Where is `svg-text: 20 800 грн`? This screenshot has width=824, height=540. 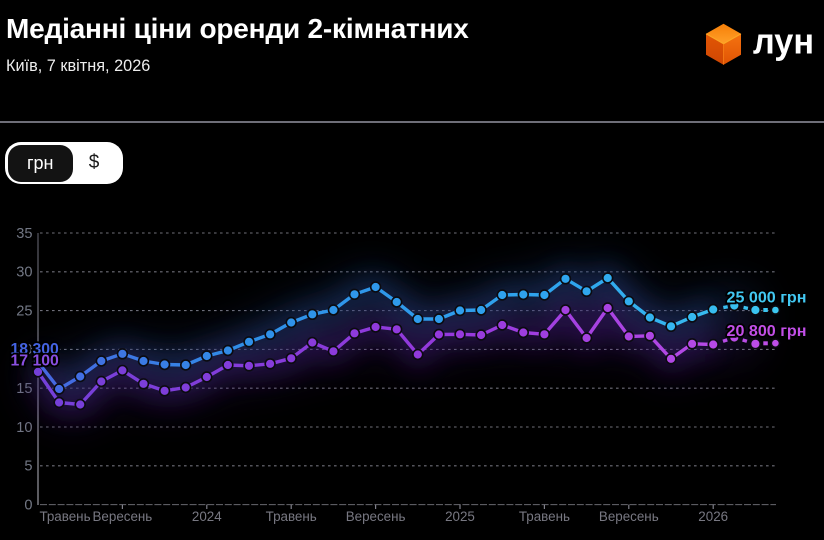
svg-text: 20 800 грн is located at coordinates (767, 331).